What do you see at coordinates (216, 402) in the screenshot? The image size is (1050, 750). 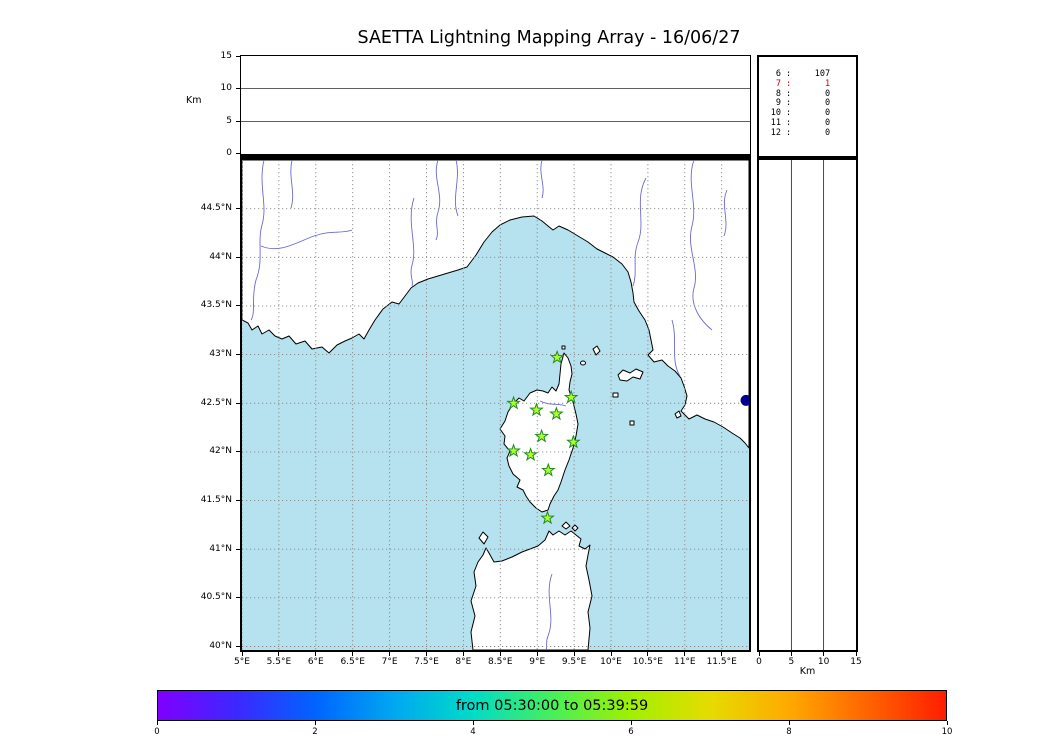 I see `lat-tick-label: 42.5°N` at bounding box center [216, 402].